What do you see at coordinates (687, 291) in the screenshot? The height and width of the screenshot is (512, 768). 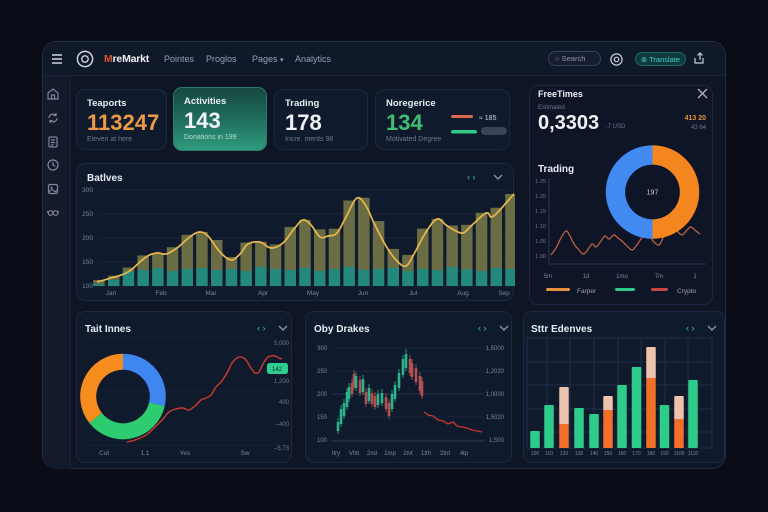 I see `svg-text: Crypto` at bounding box center [687, 291].